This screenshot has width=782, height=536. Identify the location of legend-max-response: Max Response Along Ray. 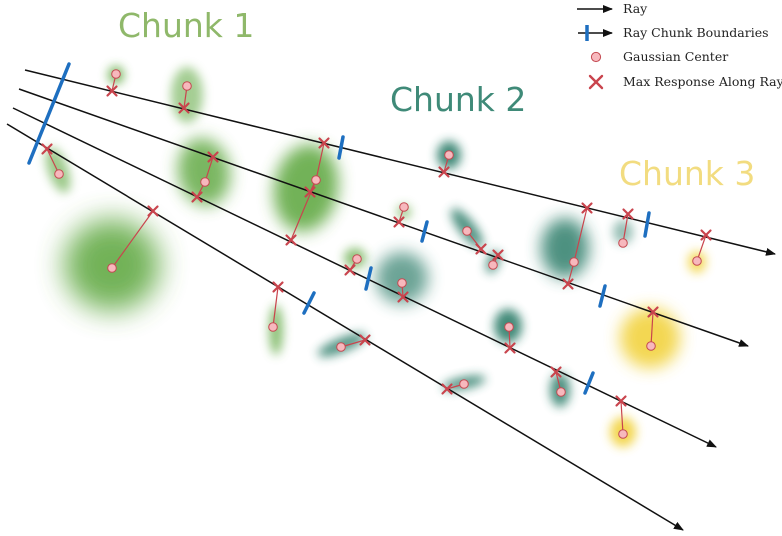
(685, 82).